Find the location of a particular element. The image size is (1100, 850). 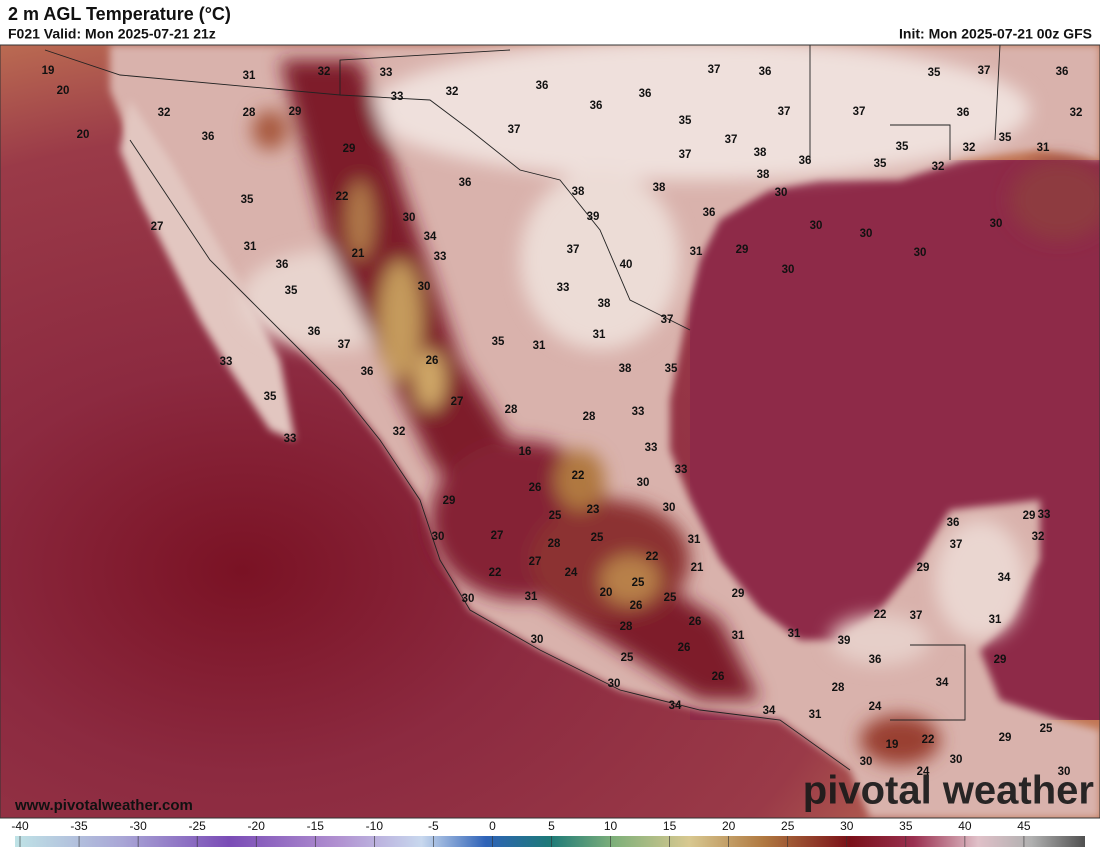

colorbar-tick-label: -15 is located at coordinates (316, 826).